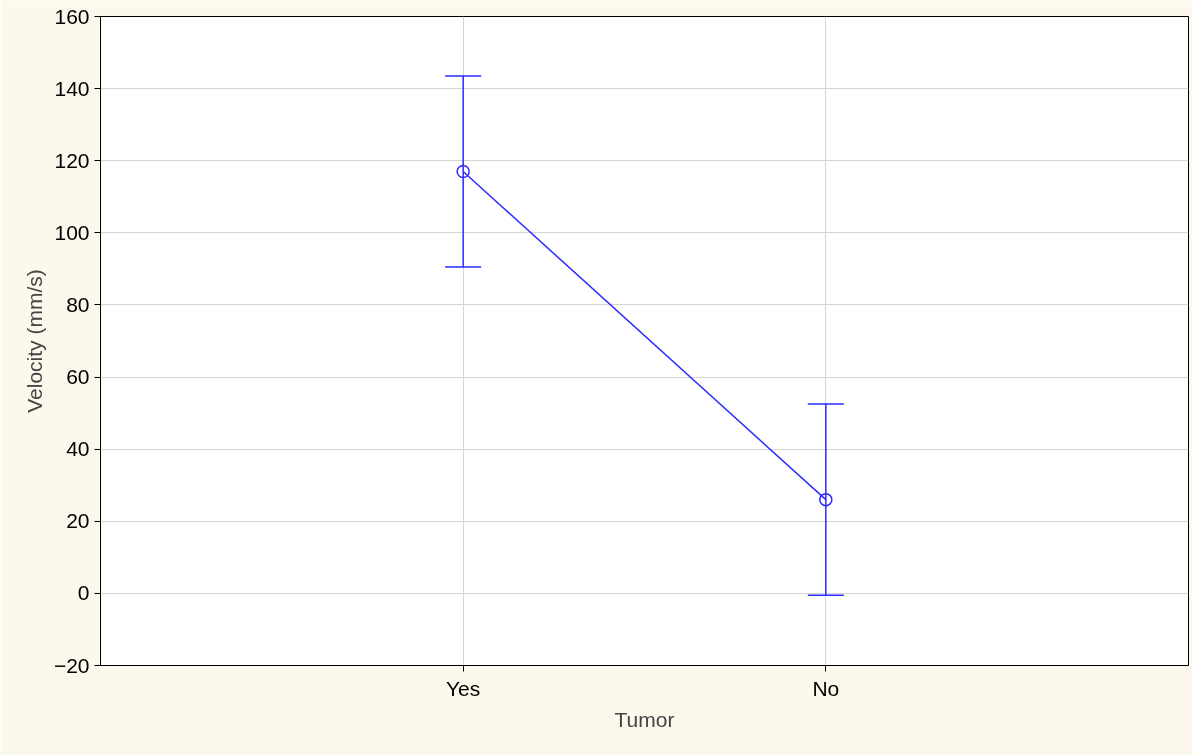 The height and width of the screenshot is (755, 1192). I want to click on y-tick-label: 0, so click(83, 593).